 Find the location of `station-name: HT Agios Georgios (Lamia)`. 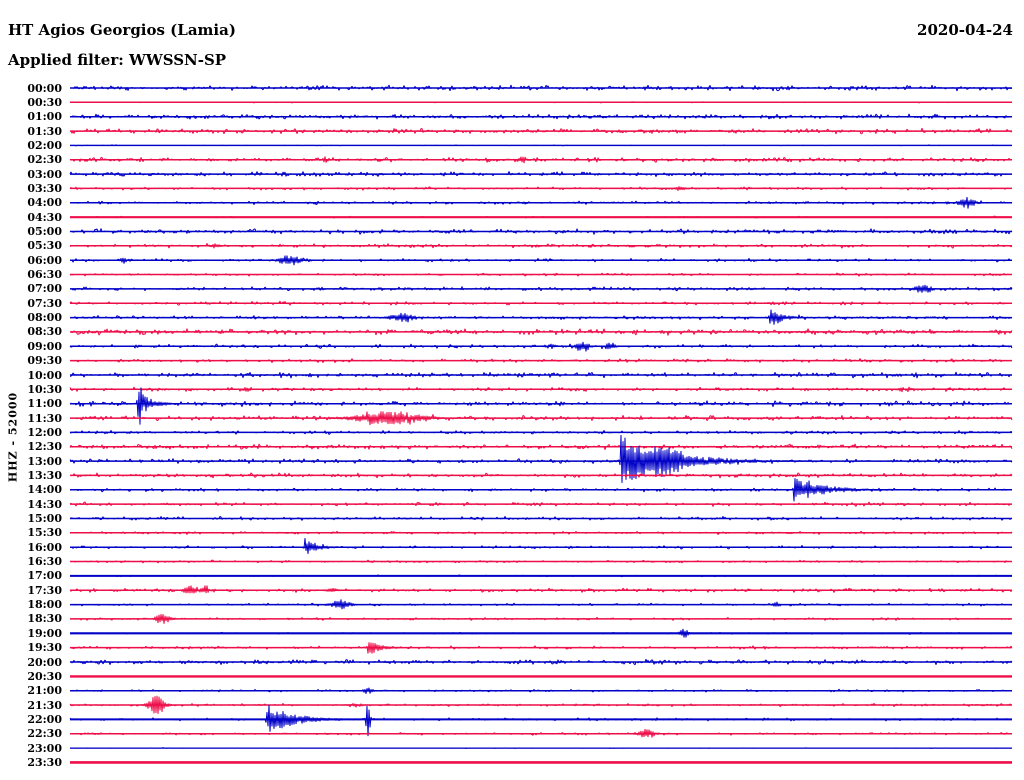

station-name: HT Agios Georgios (Lamia) is located at coordinates (122, 30).